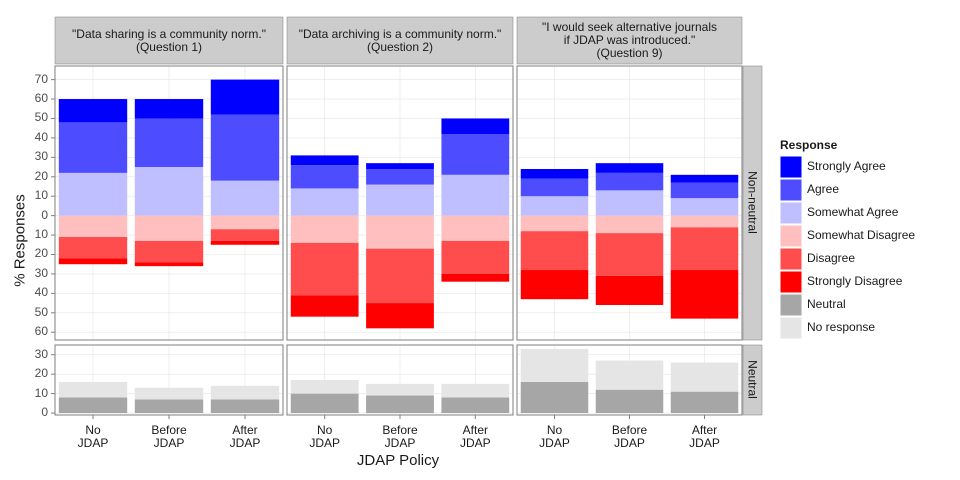  I want to click on legend-label: Strongly Agree, so click(846, 166).